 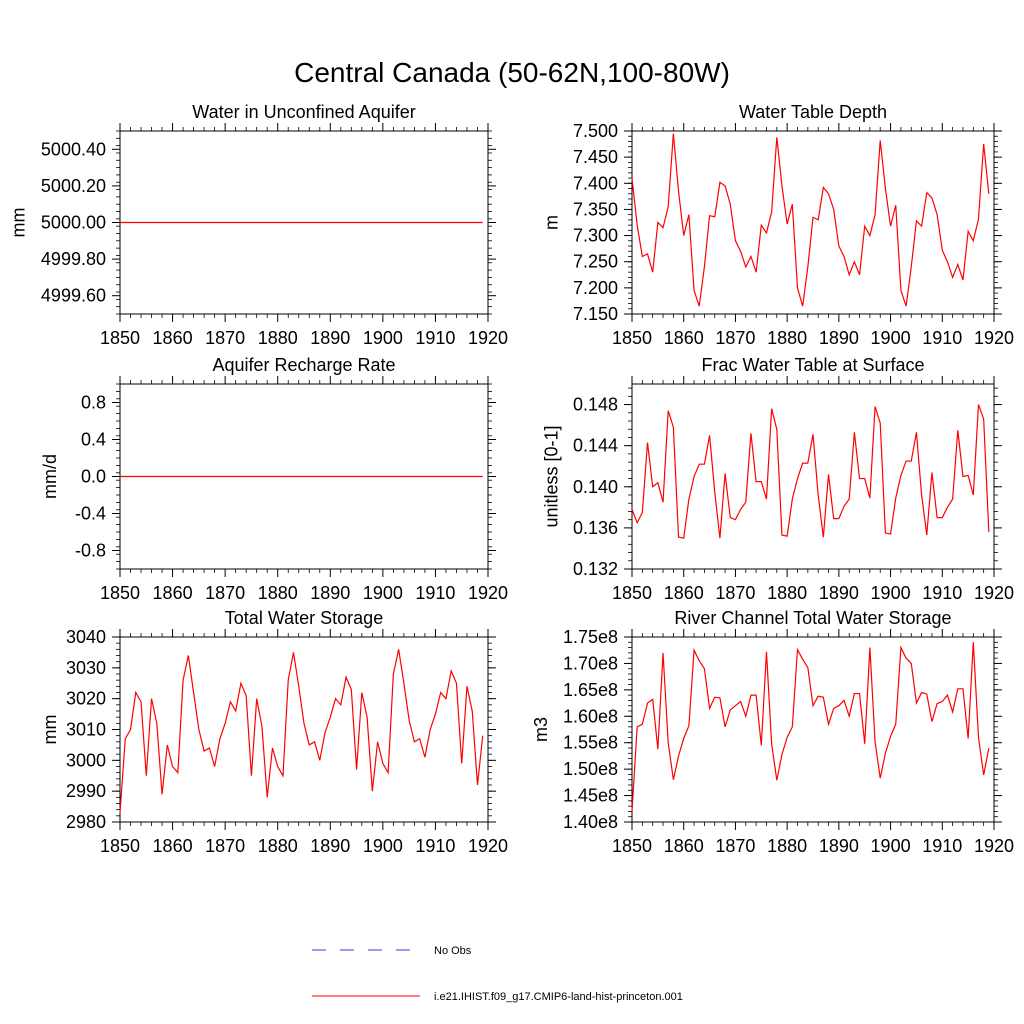 What do you see at coordinates (73, 259) in the screenshot?
I see `y-tick-label: 4999.80` at bounding box center [73, 259].